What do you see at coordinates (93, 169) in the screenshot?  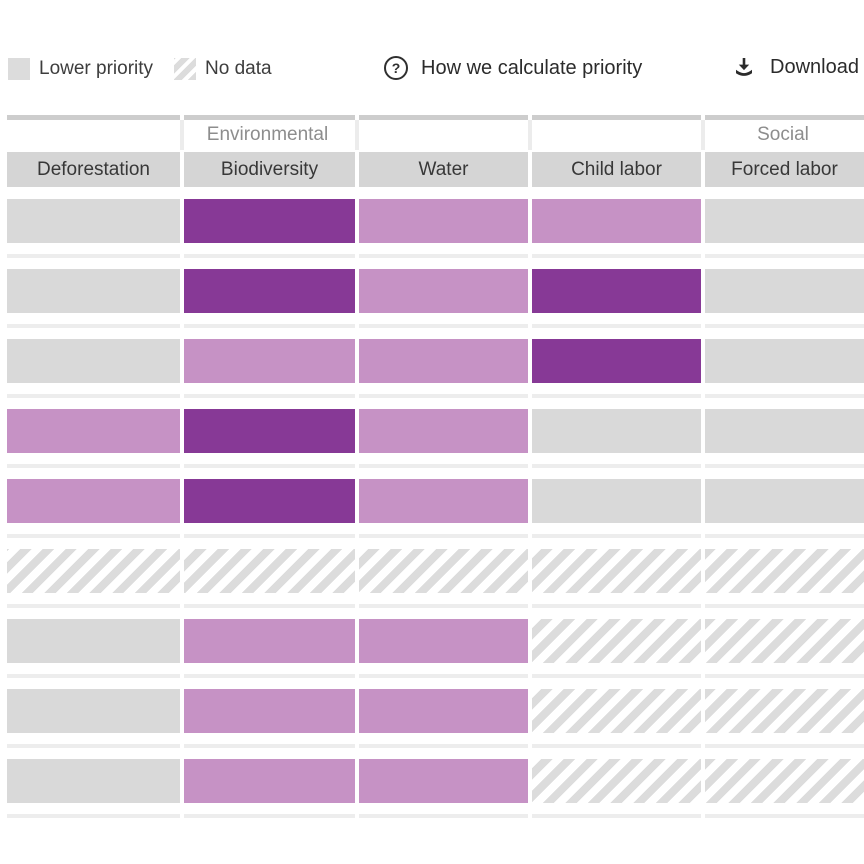 I see `column-header-deforestation: Deforestation` at bounding box center [93, 169].